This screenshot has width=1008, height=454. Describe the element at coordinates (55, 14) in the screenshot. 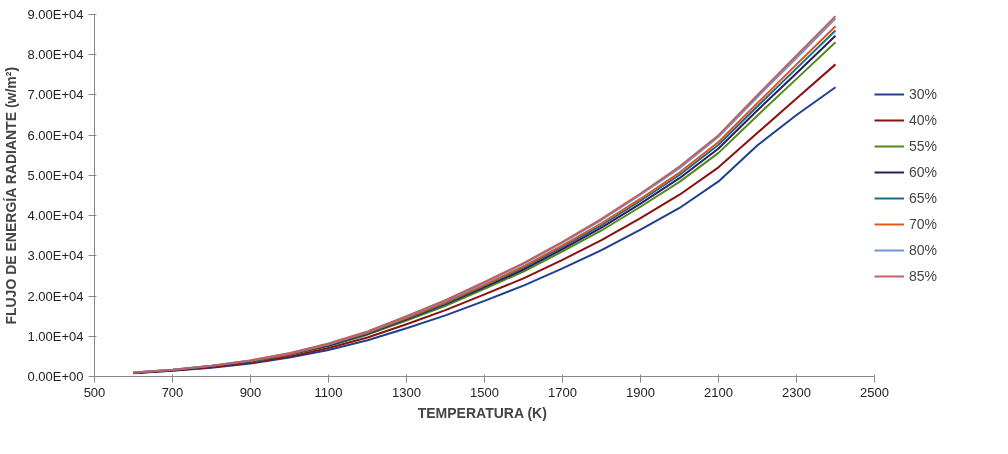

I see `y-tick-label: 9.00E+04` at that location.